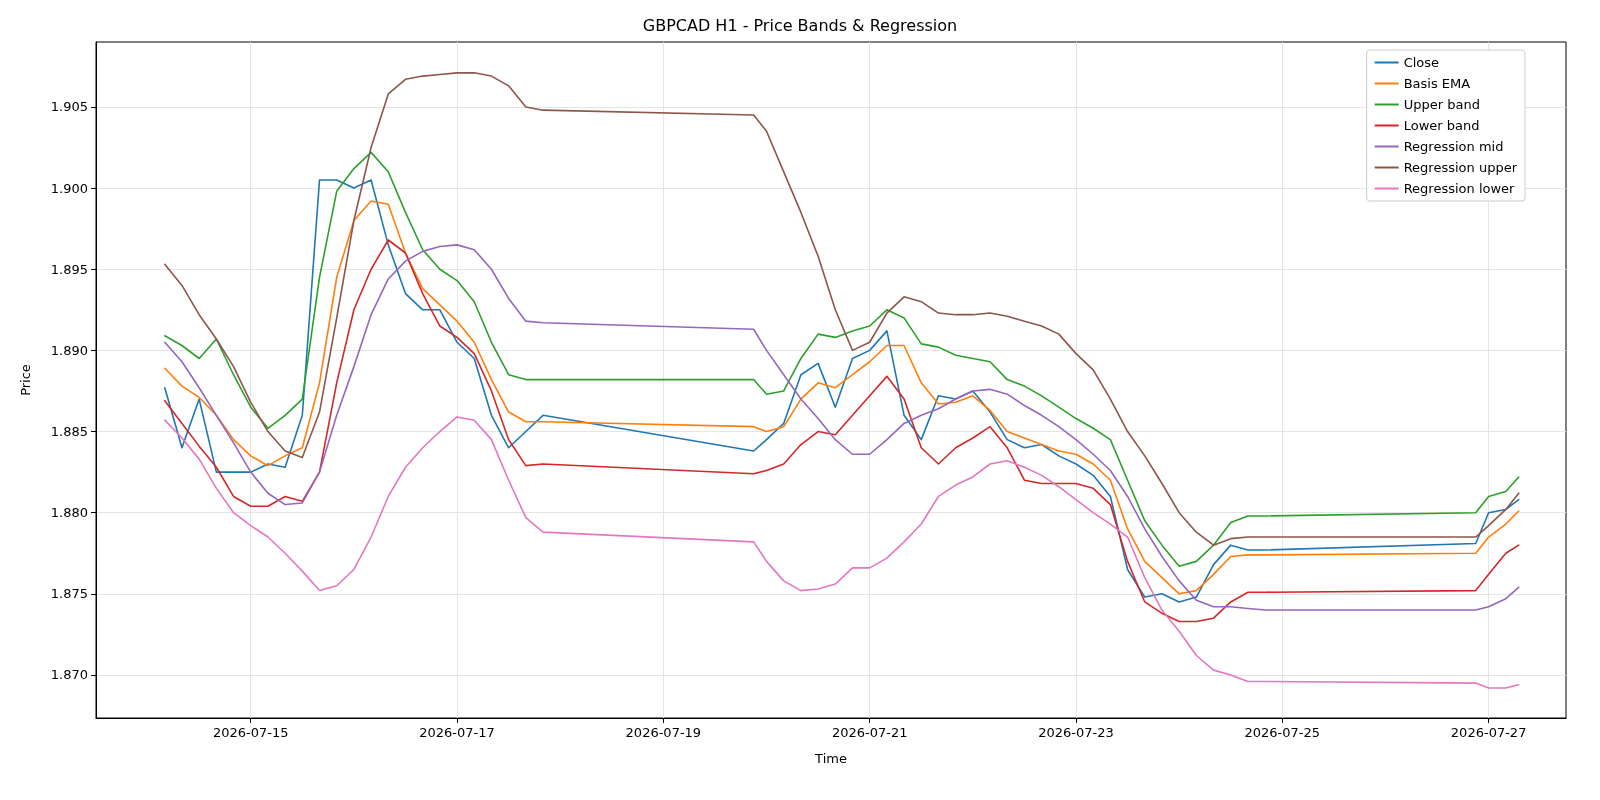 The height and width of the screenshot is (800, 1600). I want to click on legend-label: Close, so click(1421, 62).